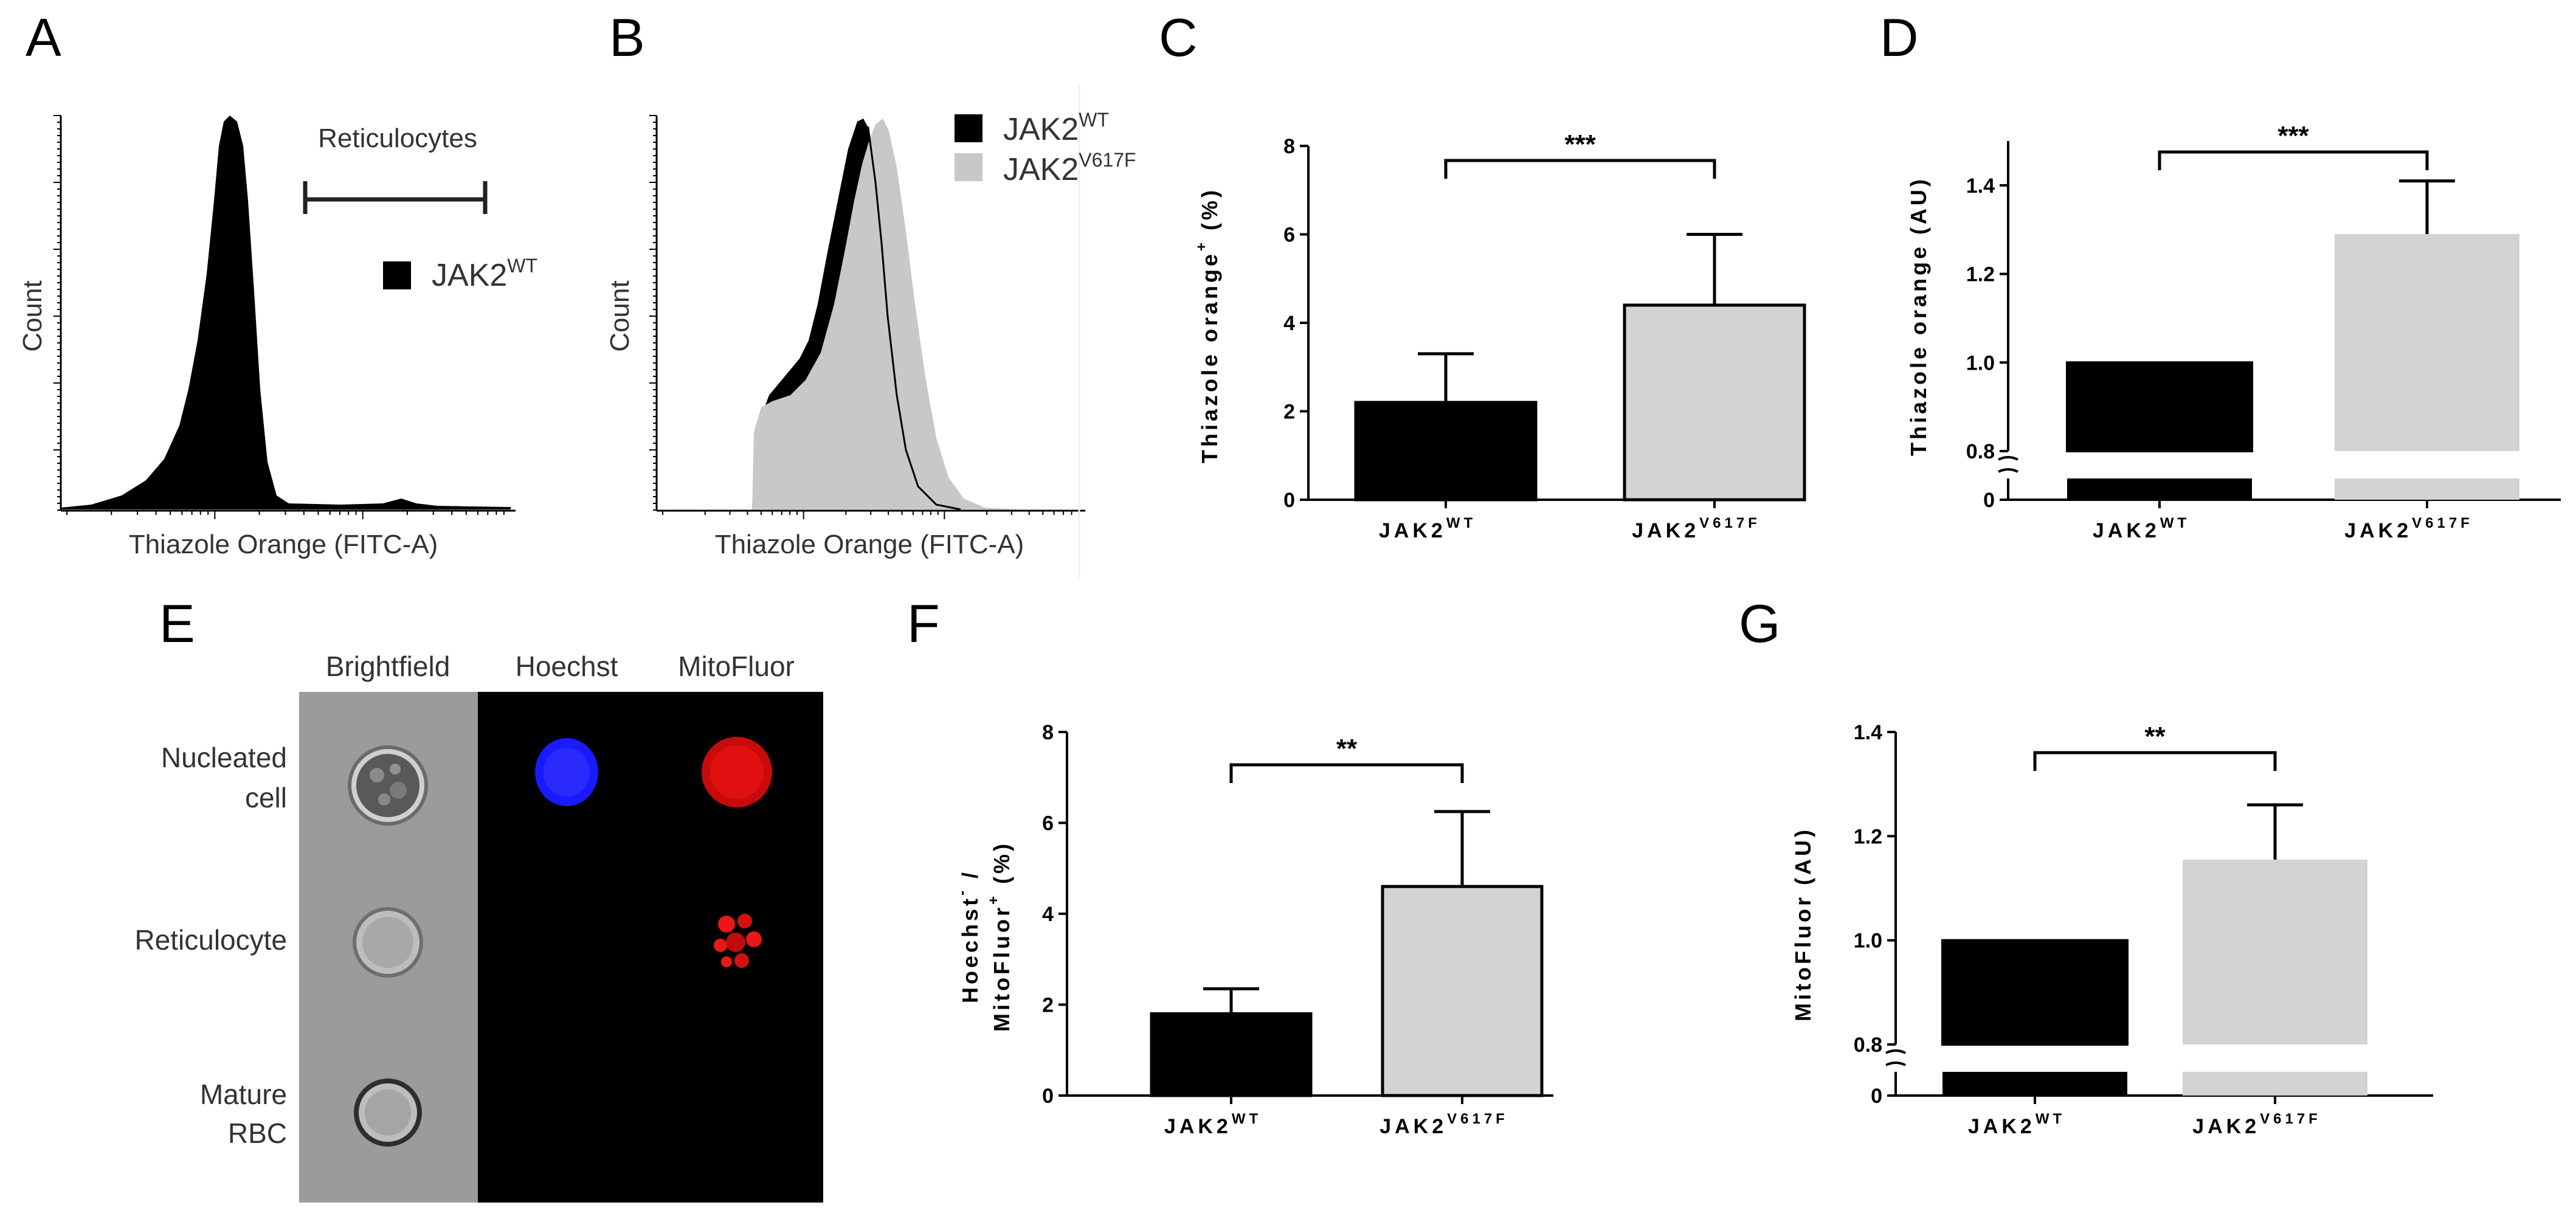  Describe the element at coordinates (285, 515) in the screenshot. I see `panel-a-x-ticks` at that location.